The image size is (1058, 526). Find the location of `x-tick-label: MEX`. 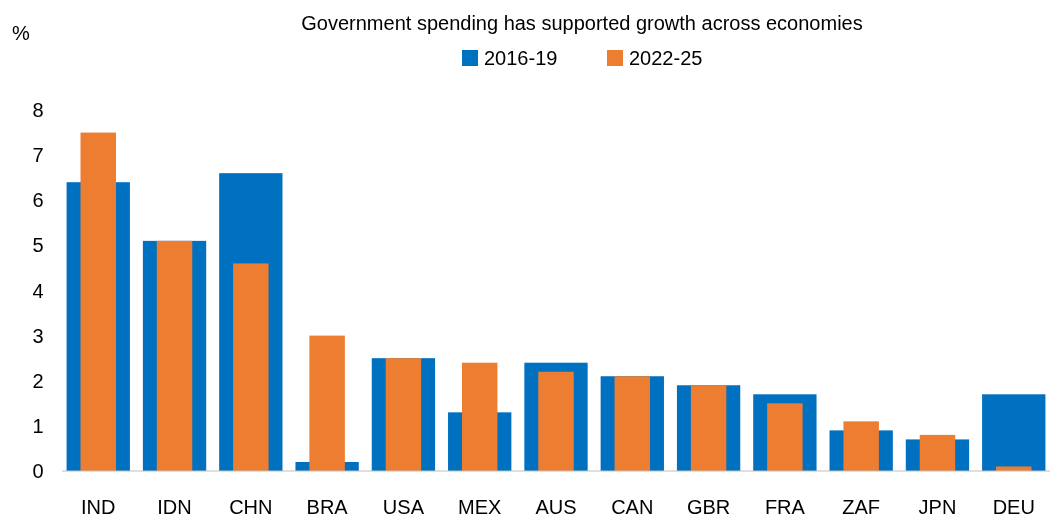

x-tick-label: MEX is located at coordinates (480, 507).